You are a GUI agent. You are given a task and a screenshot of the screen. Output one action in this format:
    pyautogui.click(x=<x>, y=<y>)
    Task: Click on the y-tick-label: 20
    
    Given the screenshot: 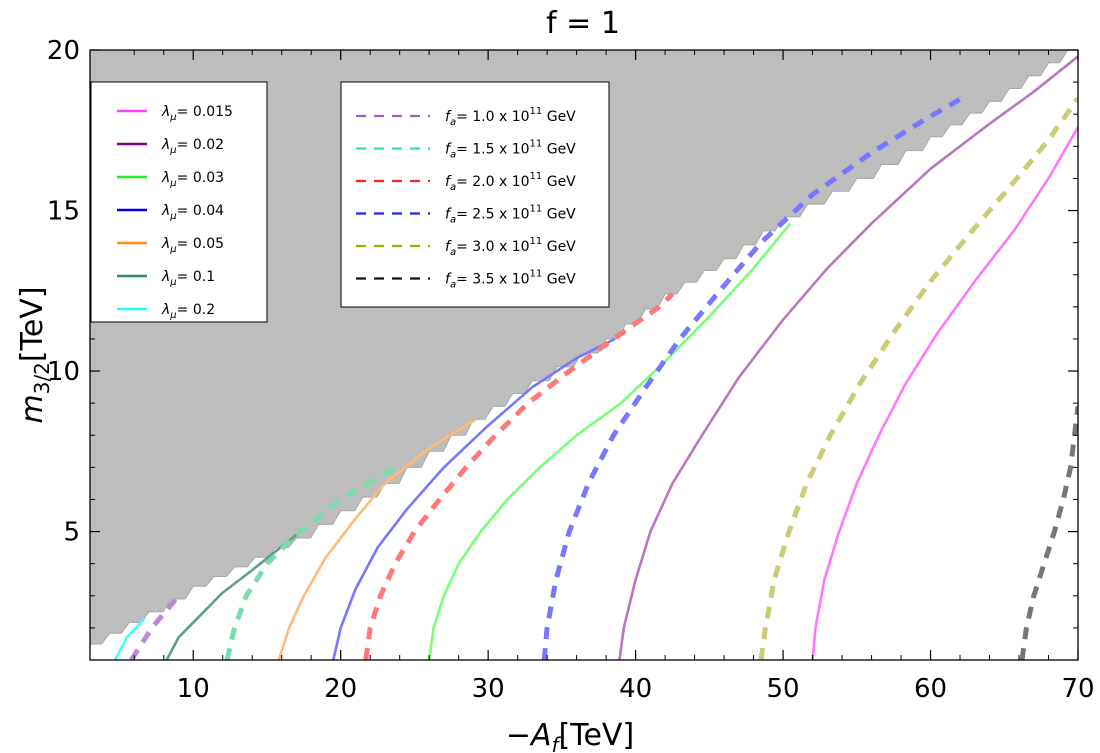 What is the action you would take?
    pyautogui.click(x=63, y=51)
    